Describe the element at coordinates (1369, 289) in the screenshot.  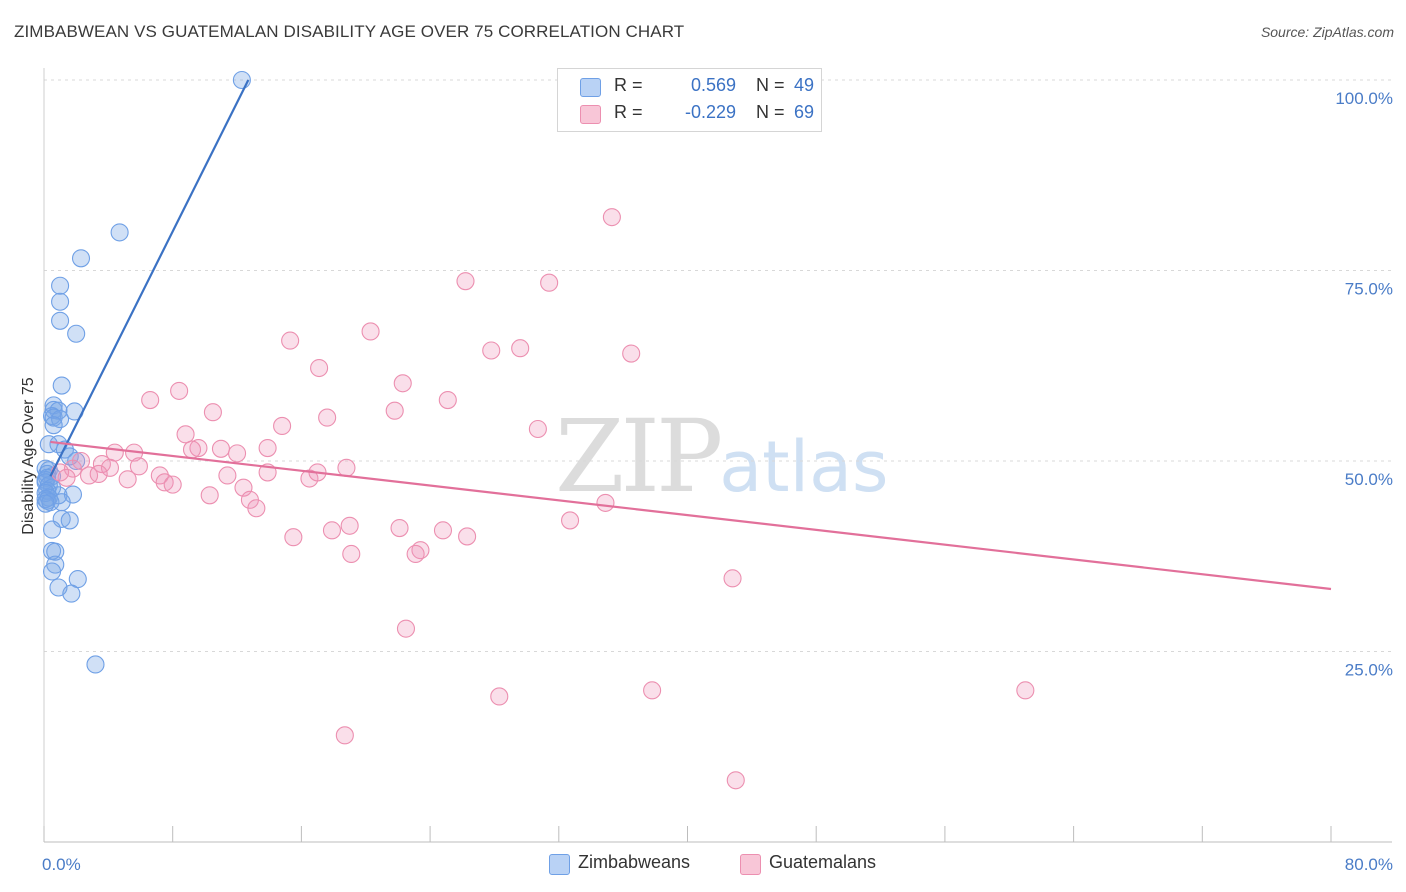
I see `y-tick-label: 75.0%` at that location.